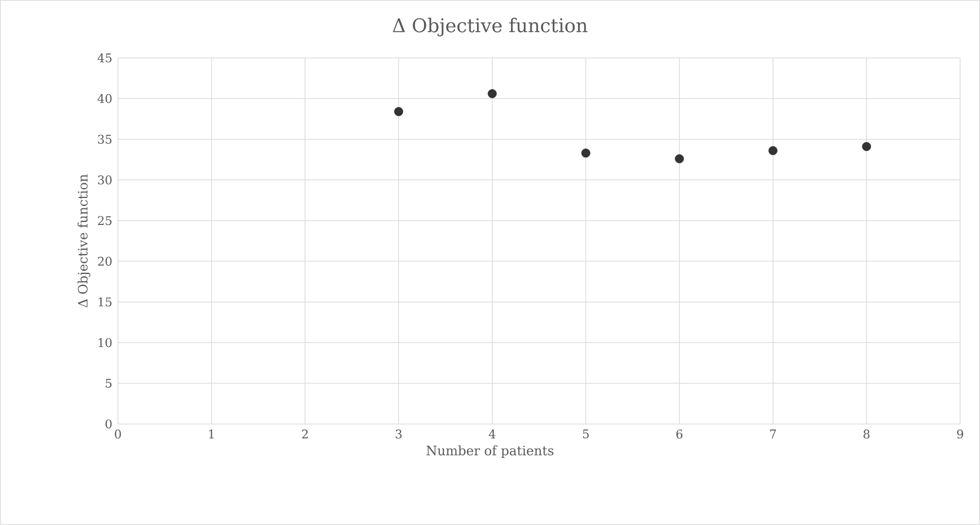  Describe the element at coordinates (399, 434) in the screenshot. I see `x-tick-label: 3` at that location.